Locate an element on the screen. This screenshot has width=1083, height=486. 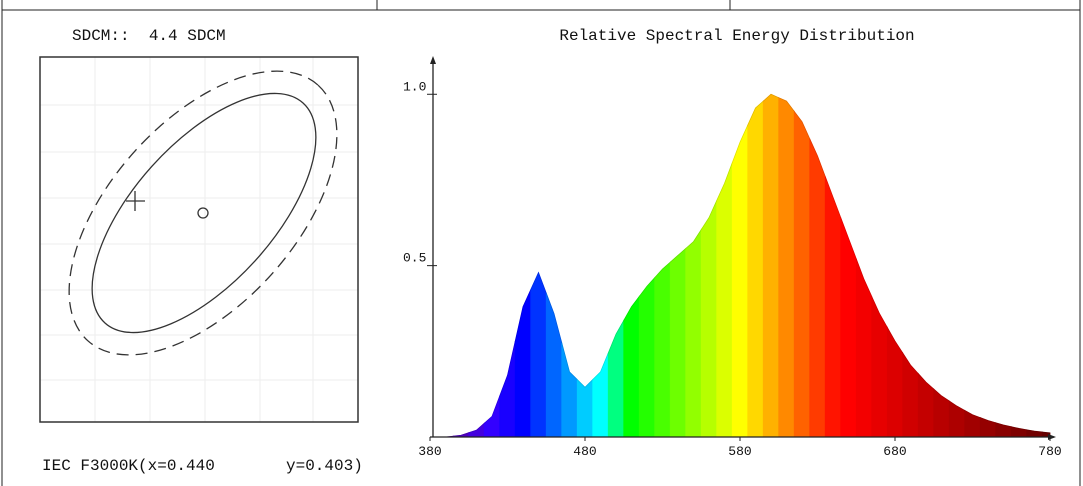
footer-right: y=0.403) is located at coordinates (324, 466).